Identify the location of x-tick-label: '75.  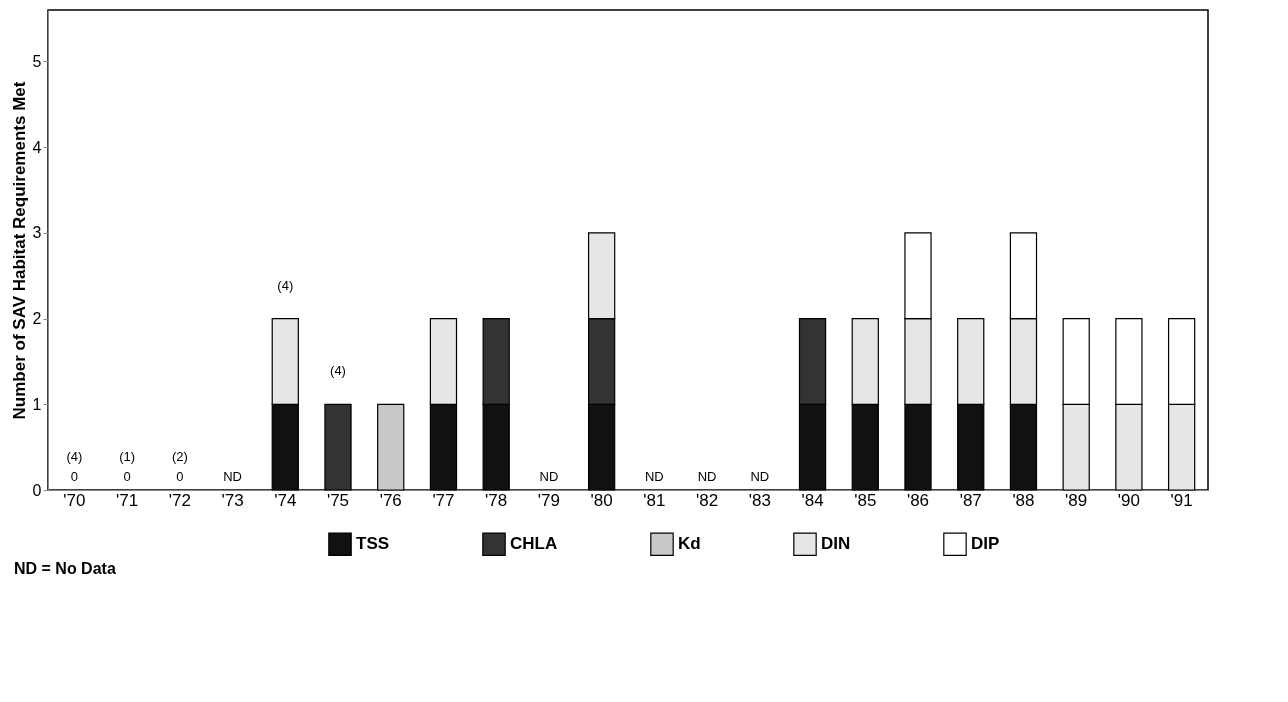
(338, 500).